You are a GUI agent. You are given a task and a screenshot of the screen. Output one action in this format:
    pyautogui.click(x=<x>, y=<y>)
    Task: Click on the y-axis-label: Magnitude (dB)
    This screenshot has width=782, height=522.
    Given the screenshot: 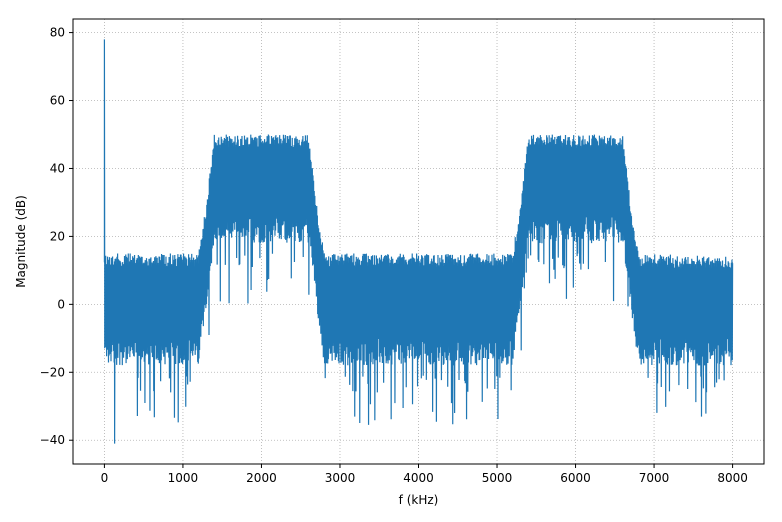 What is the action you would take?
    pyautogui.click(x=21, y=241)
    